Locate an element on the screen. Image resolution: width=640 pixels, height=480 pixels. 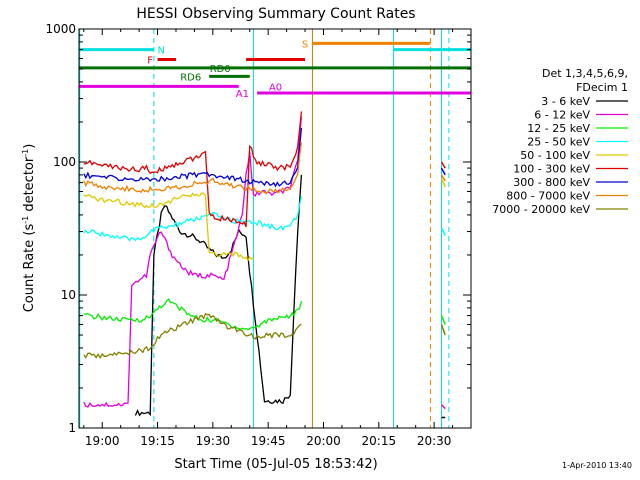
x-tick-label: 20:15 is located at coordinates (379, 441).